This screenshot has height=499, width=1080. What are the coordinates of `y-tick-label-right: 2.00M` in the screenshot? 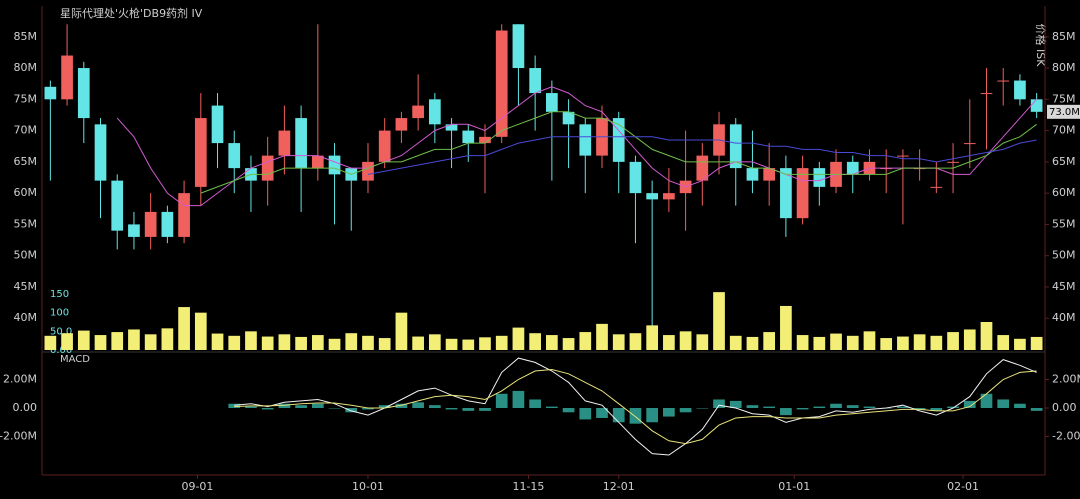 It's located at (1066, 379).